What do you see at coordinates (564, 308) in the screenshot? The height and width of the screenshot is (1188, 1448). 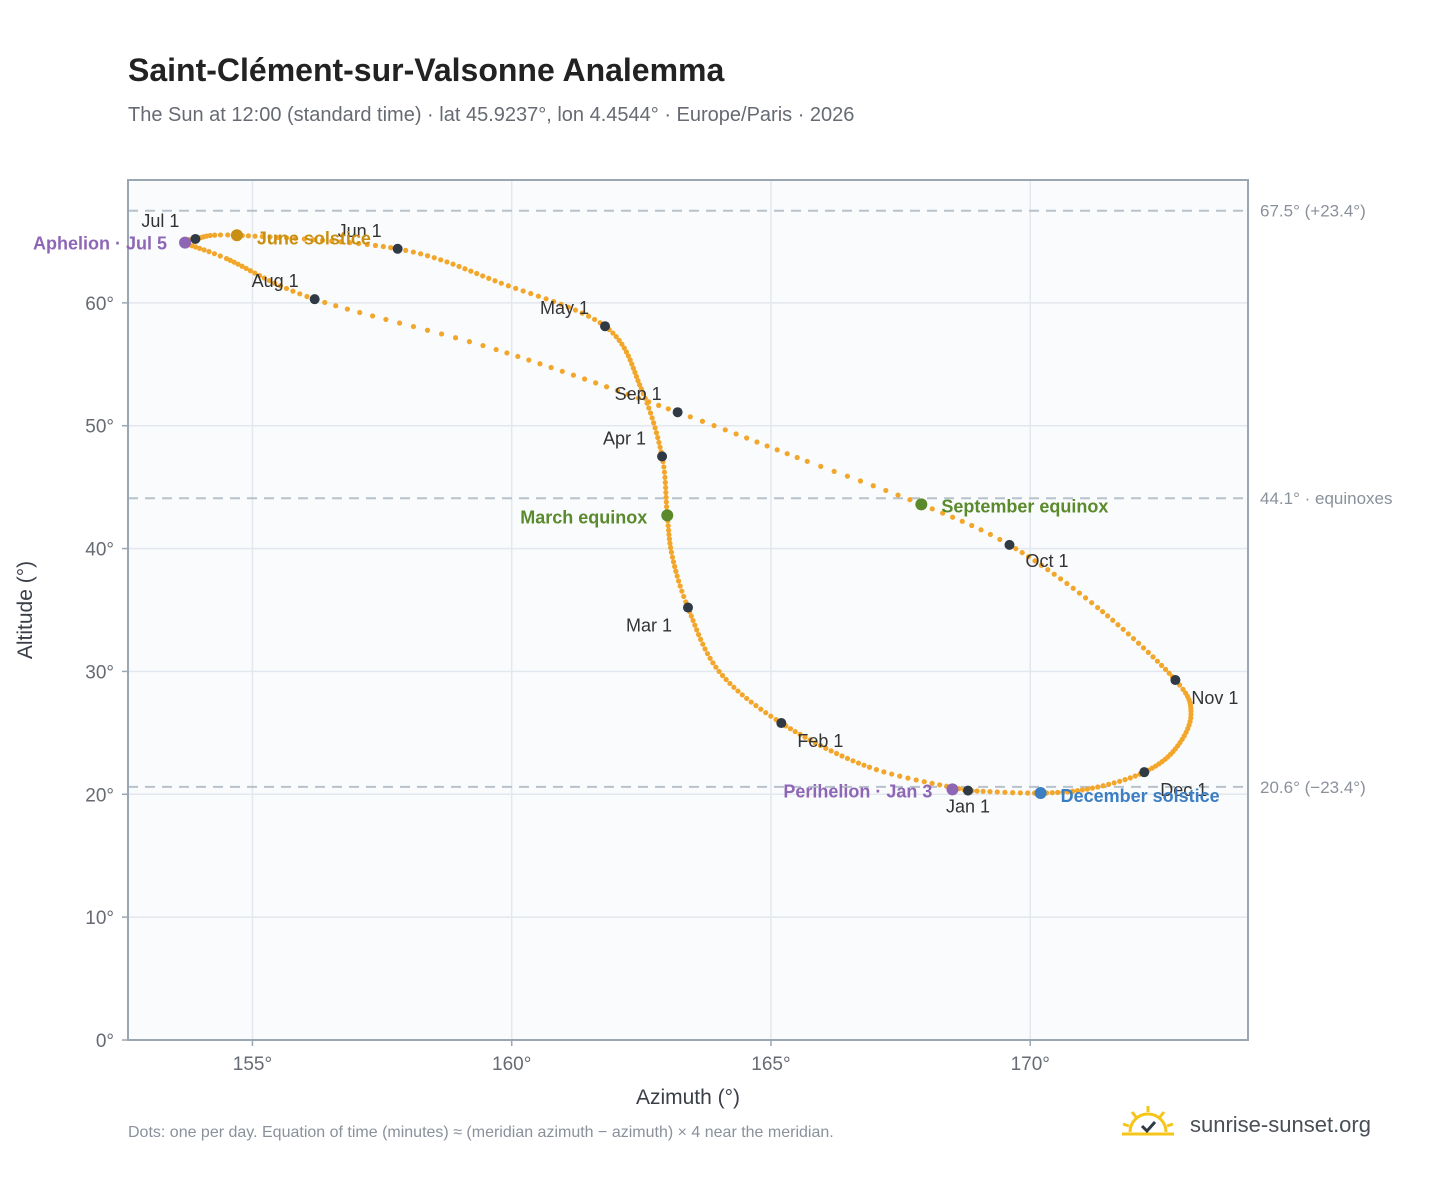 I see `month-label: May 1` at bounding box center [564, 308].